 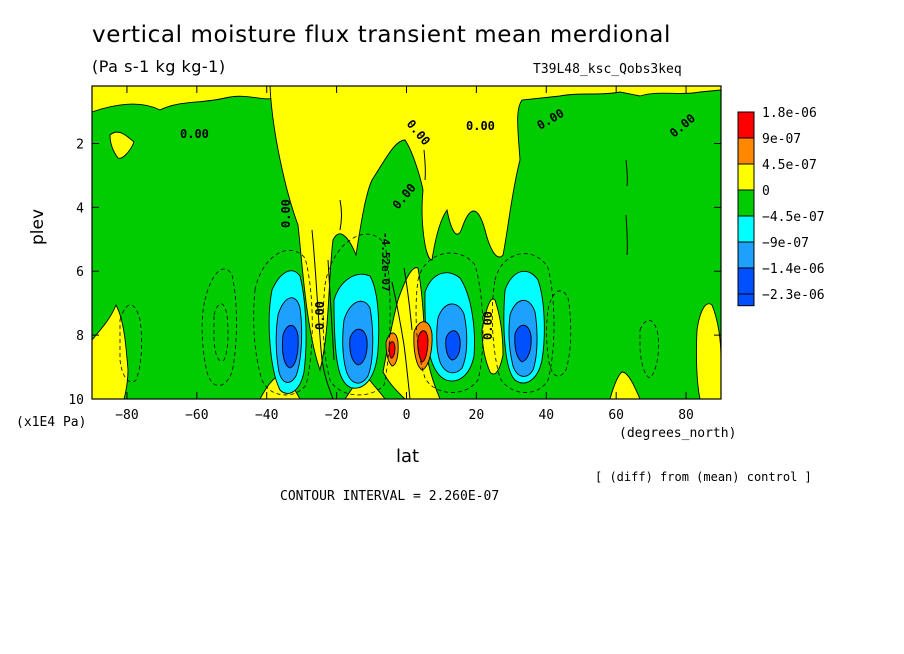 I want to click on colorbar-label: 4.5e-07, so click(x=789, y=165).